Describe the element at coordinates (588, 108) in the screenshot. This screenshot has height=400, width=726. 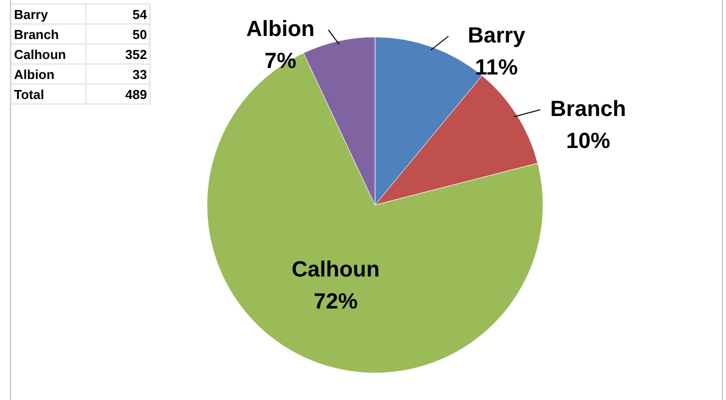
I see `slice-label: Branch` at that location.